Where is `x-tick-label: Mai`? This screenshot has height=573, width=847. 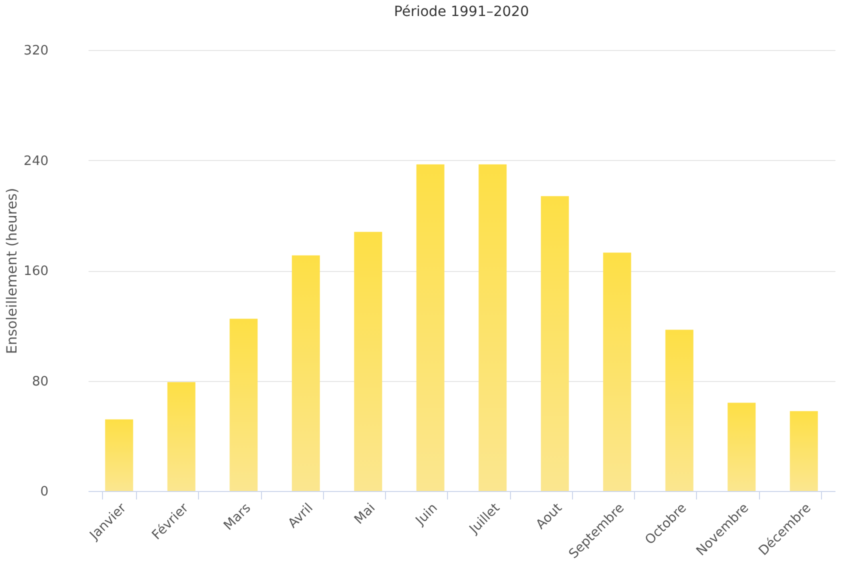 x-tick-label: Mai is located at coordinates (365, 514).